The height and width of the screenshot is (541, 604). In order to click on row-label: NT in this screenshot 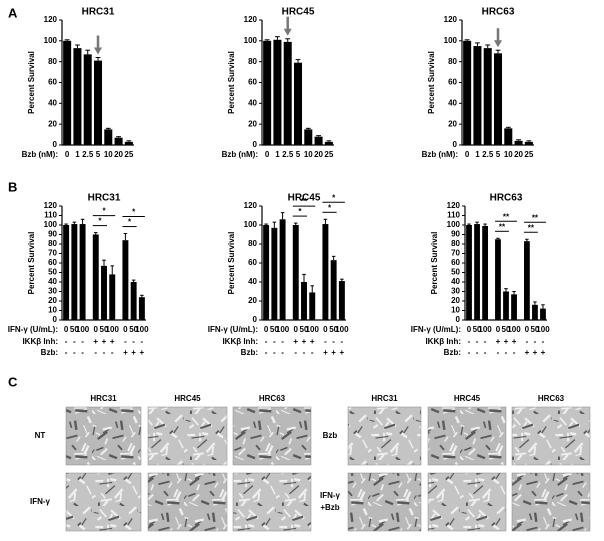, I will do `click(40, 435)`.